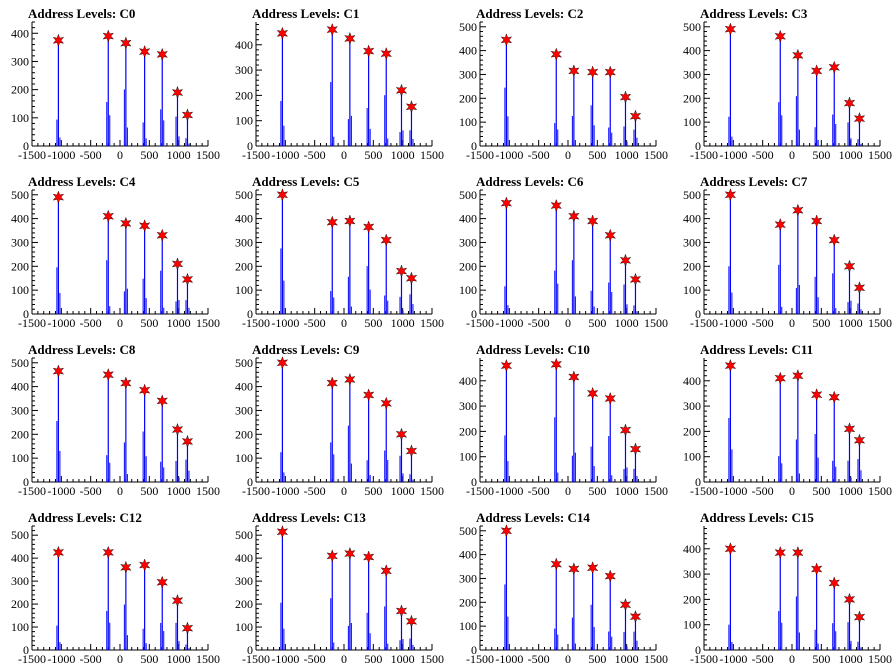 Image resolution: width=896 pixels, height=672 pixels. What do you see at coordinates (530, 181) in the screenshot?
I see `chart-title: Address Levels: C6` at bounding box center [530, 181].